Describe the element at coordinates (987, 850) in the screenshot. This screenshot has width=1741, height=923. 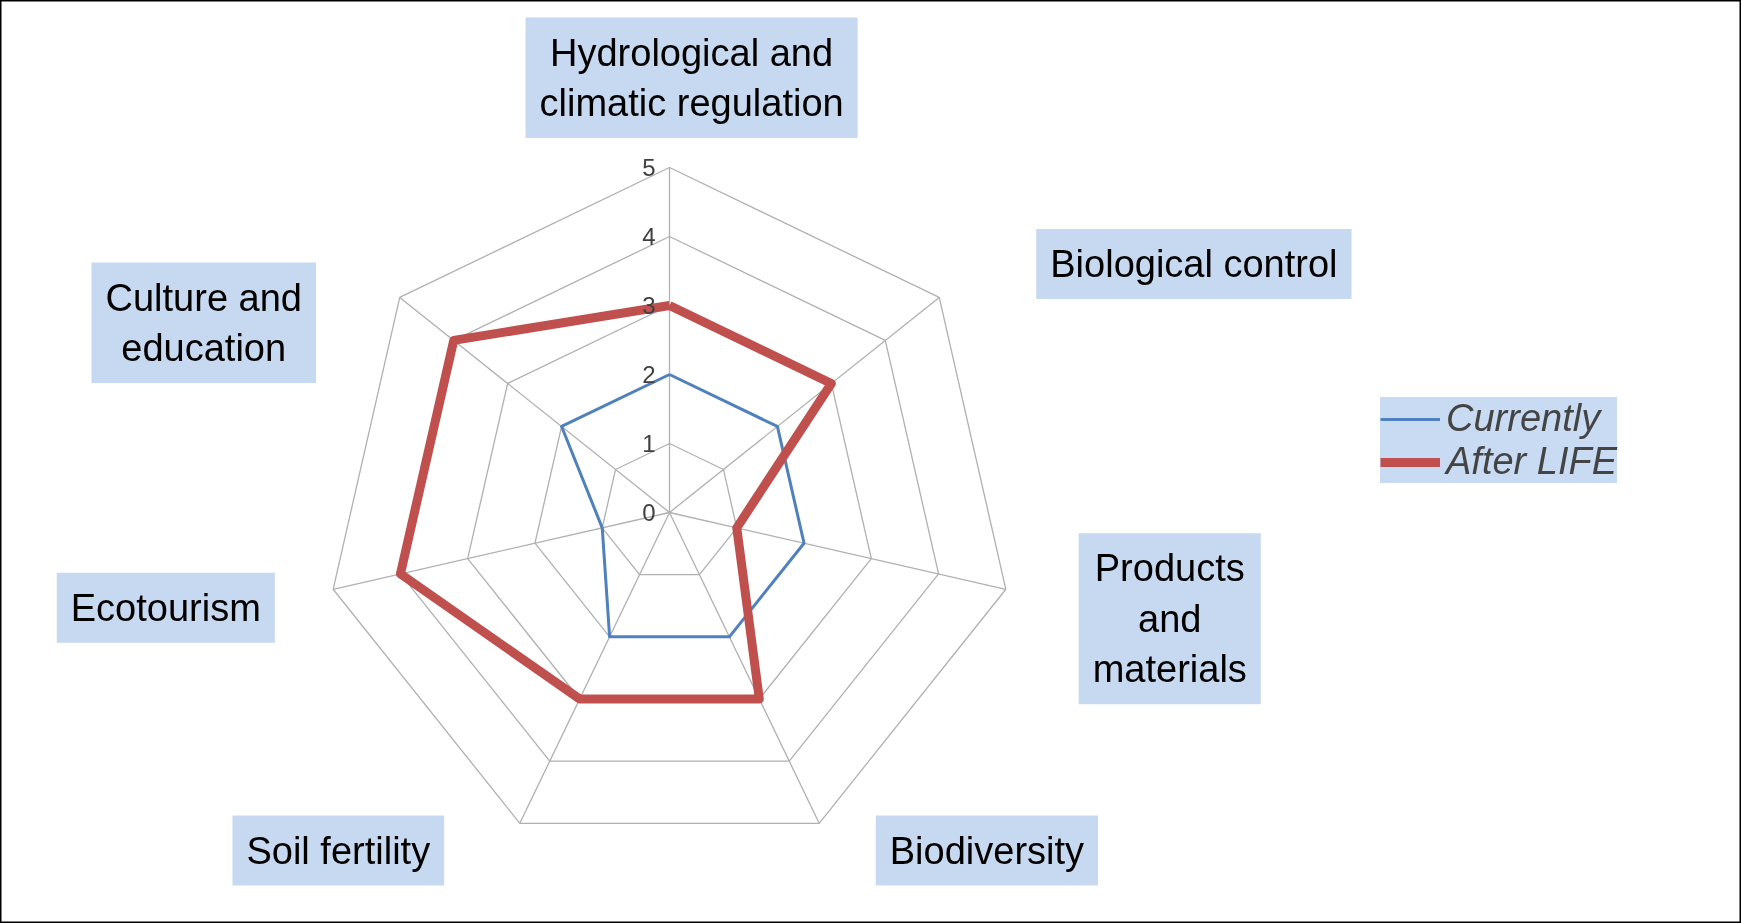
I see `spoke-label: Biodiversity` at that location.